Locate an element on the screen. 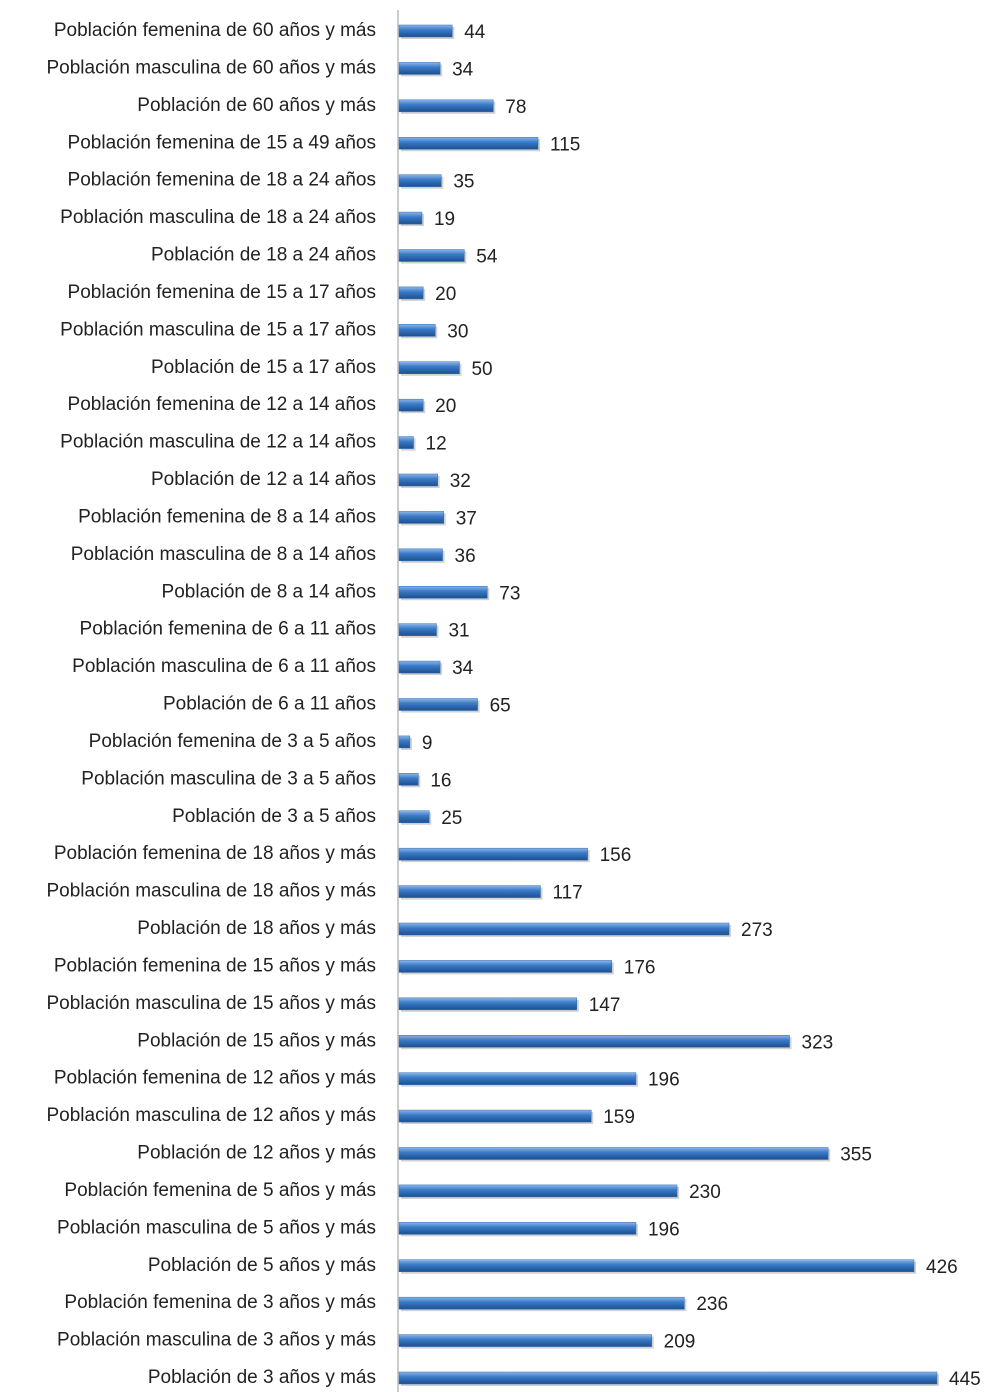 Image resolution: width=991 pixels, height=1392 pixels. value-label: 236 is located at coordinates (712, 1304).